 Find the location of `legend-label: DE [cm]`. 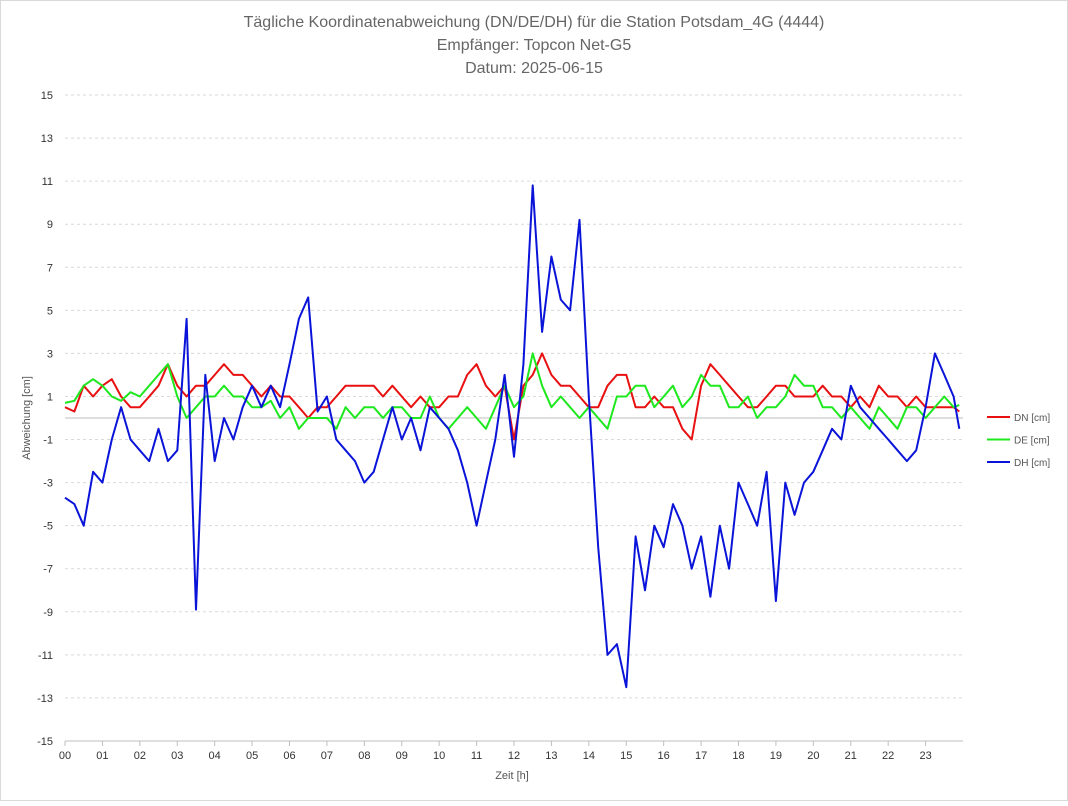

legend-label: DE [cm] is located at coordinates (1032, 441).